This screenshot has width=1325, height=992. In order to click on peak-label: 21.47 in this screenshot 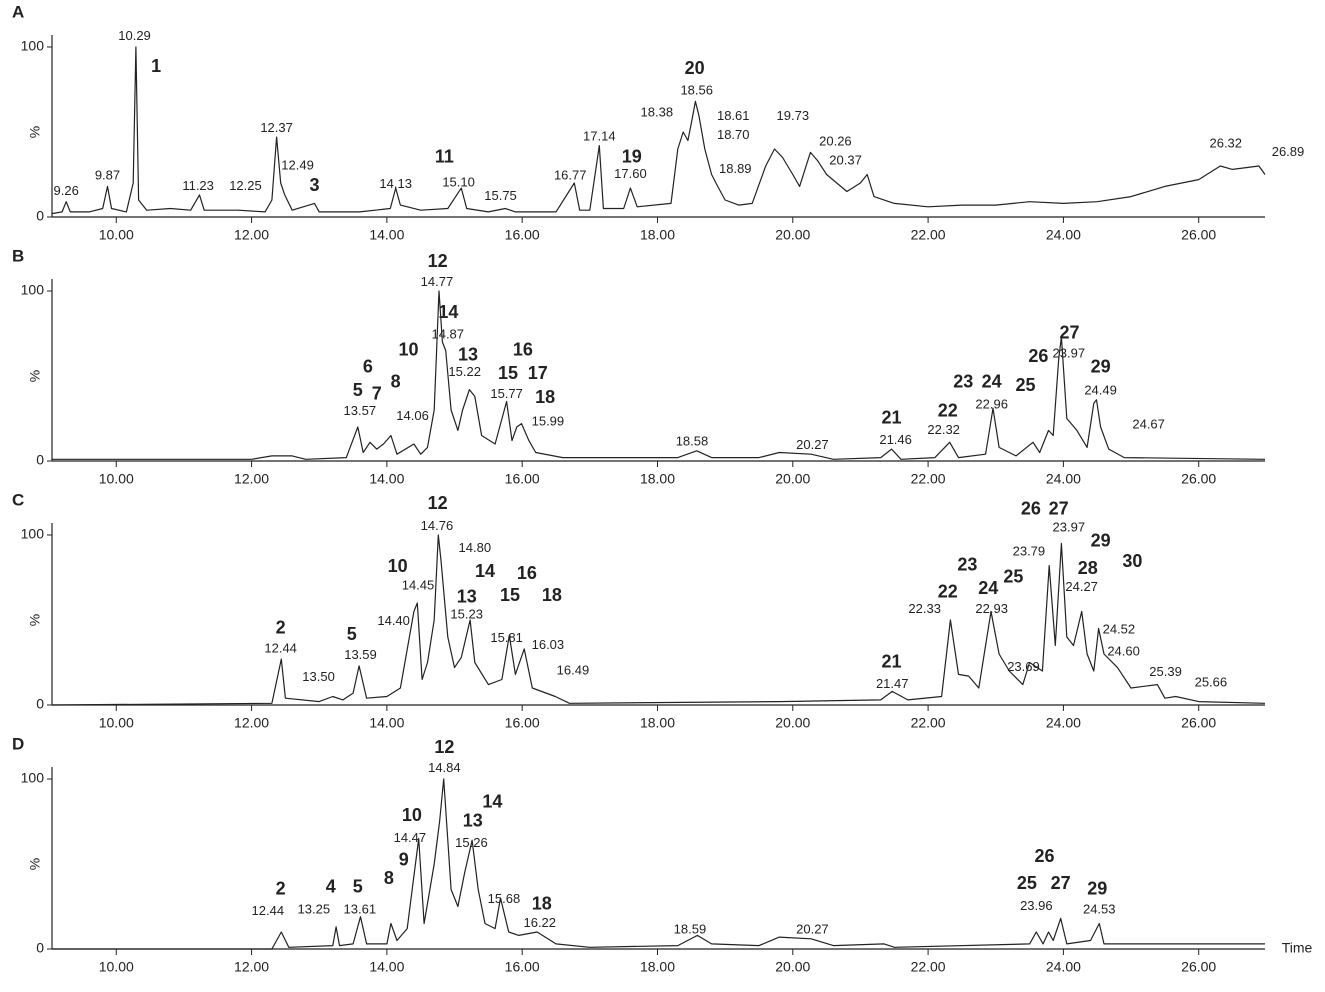, I will do `click(892, 683)`.